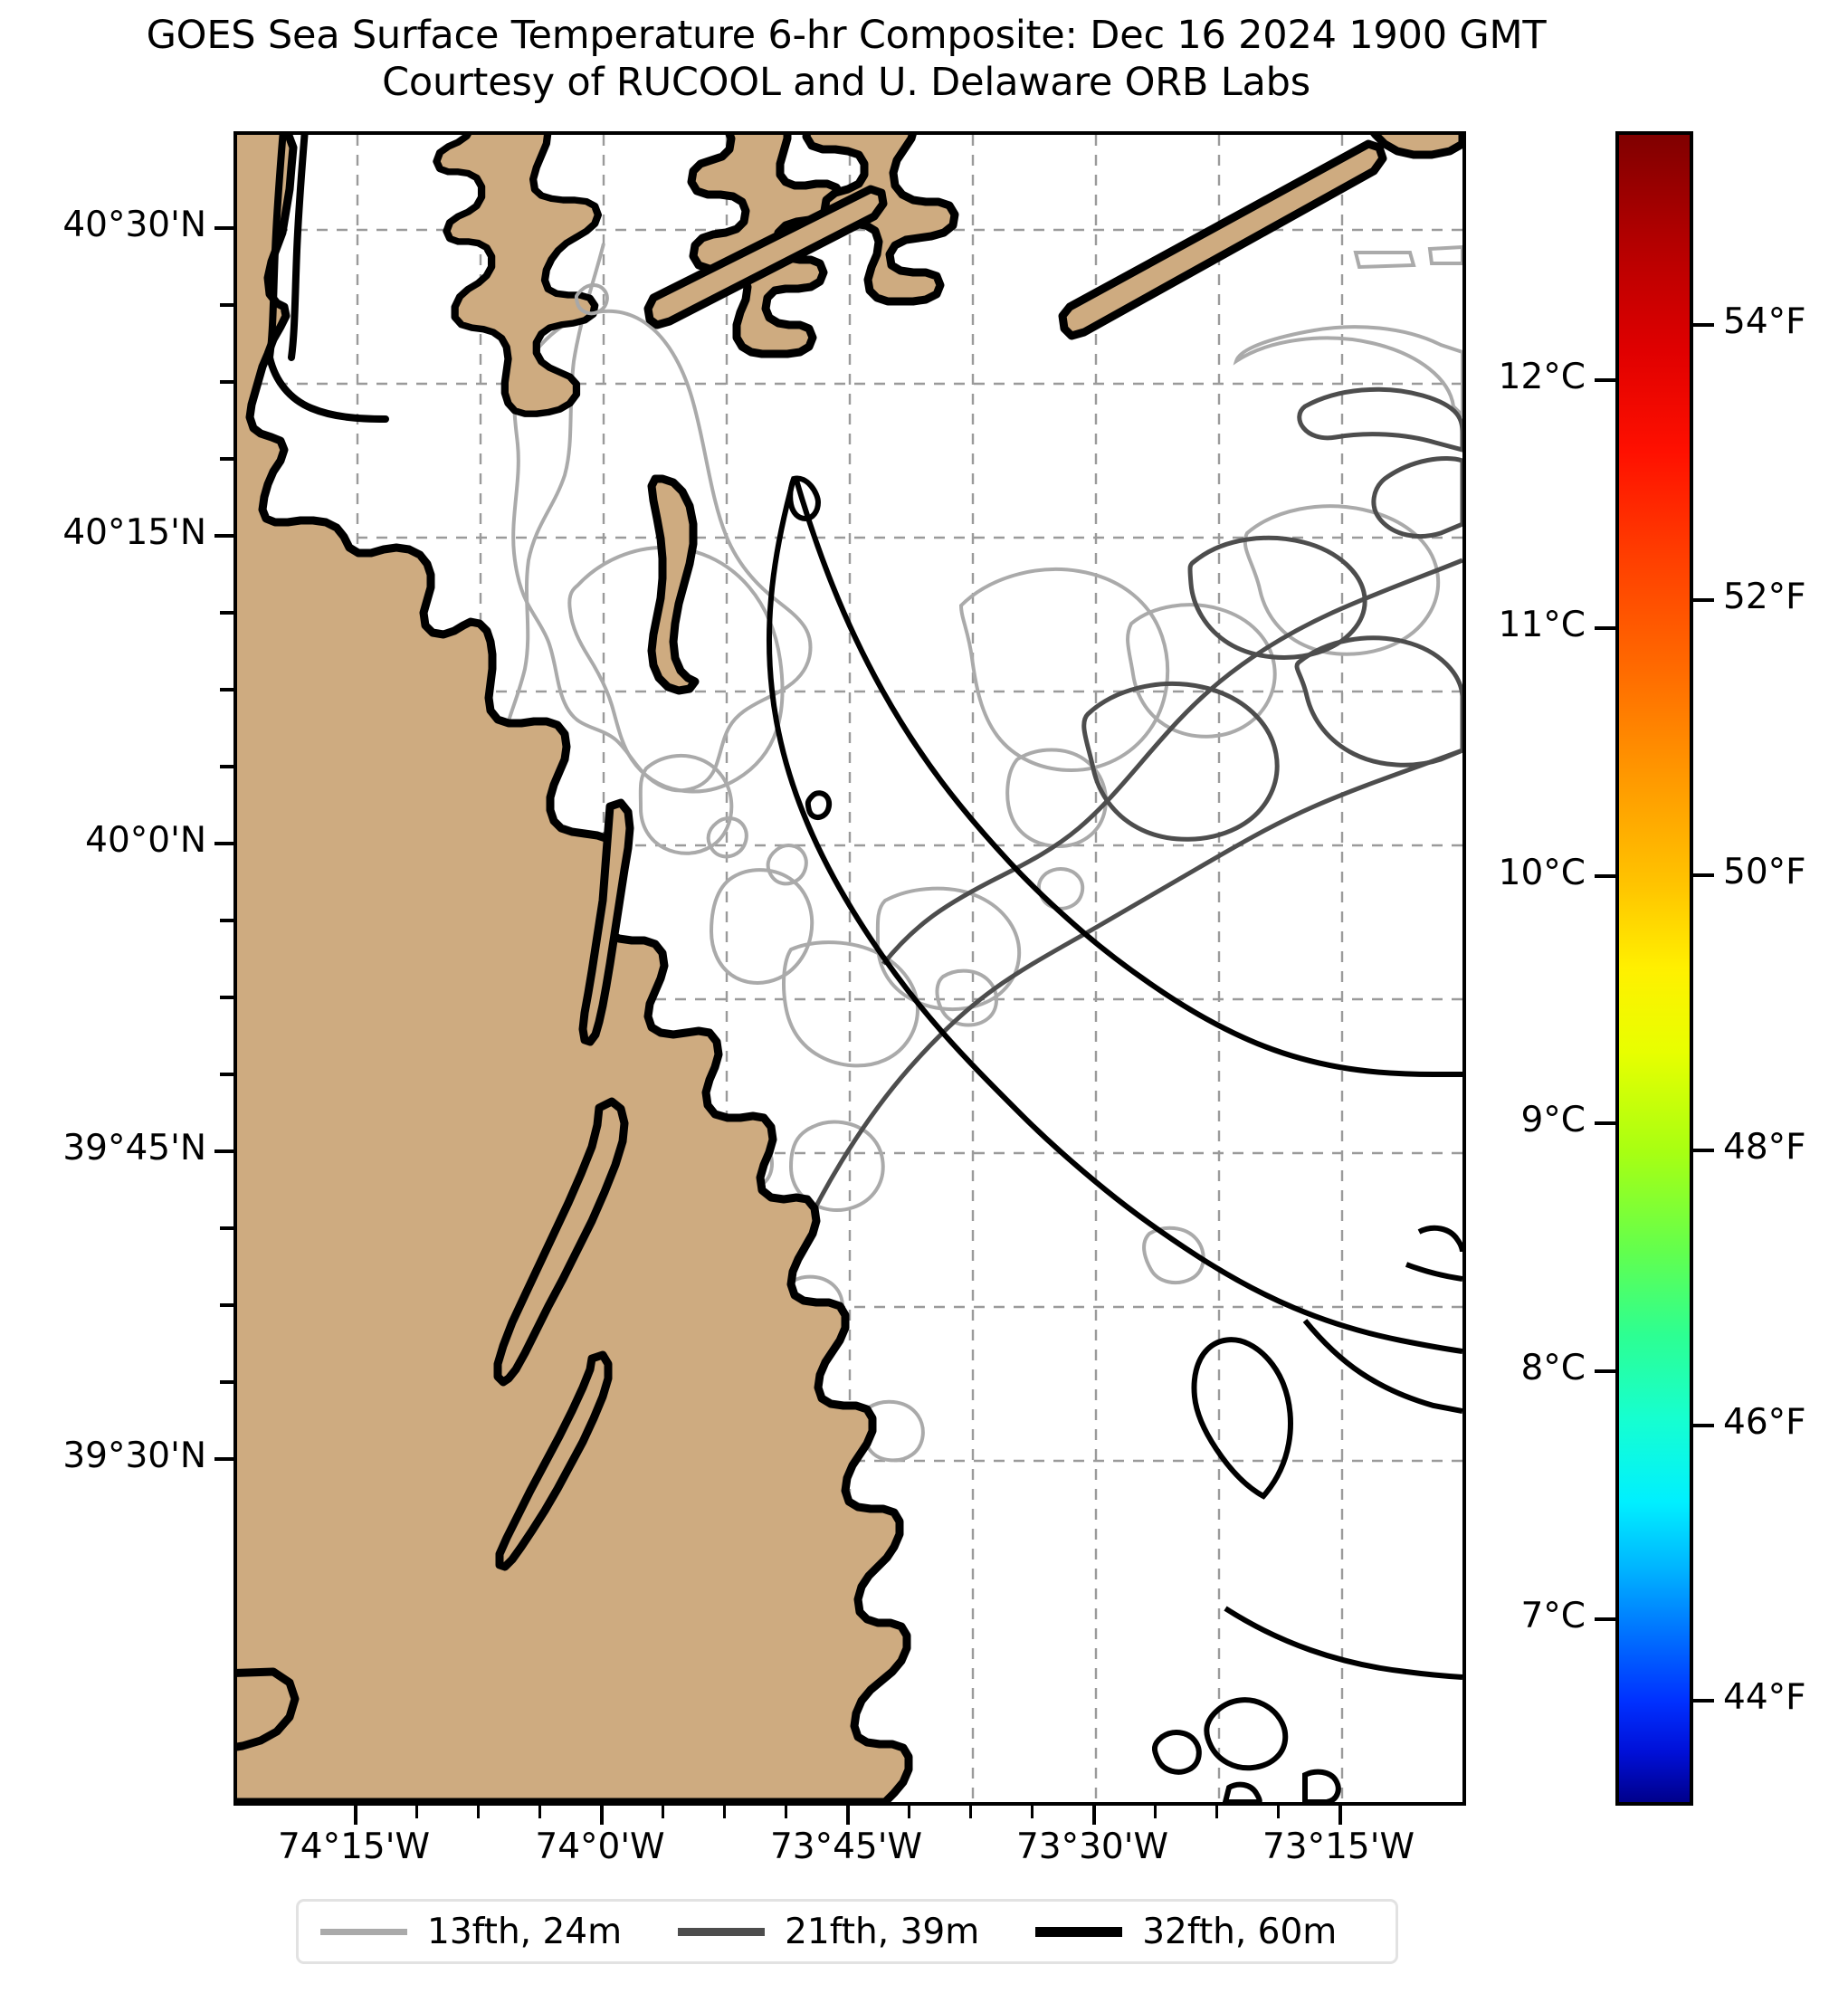  I want to click on land-long-island-east, so click(1416, 147).